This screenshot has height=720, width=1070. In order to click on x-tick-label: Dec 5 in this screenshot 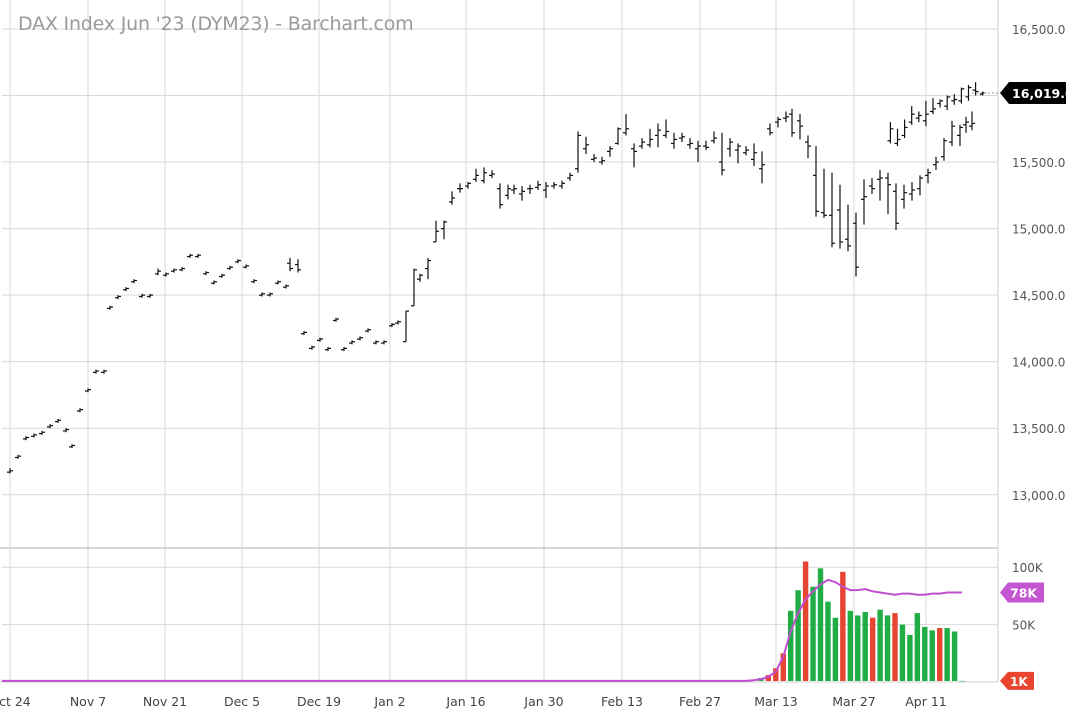, I will do `click(242, 701)`.